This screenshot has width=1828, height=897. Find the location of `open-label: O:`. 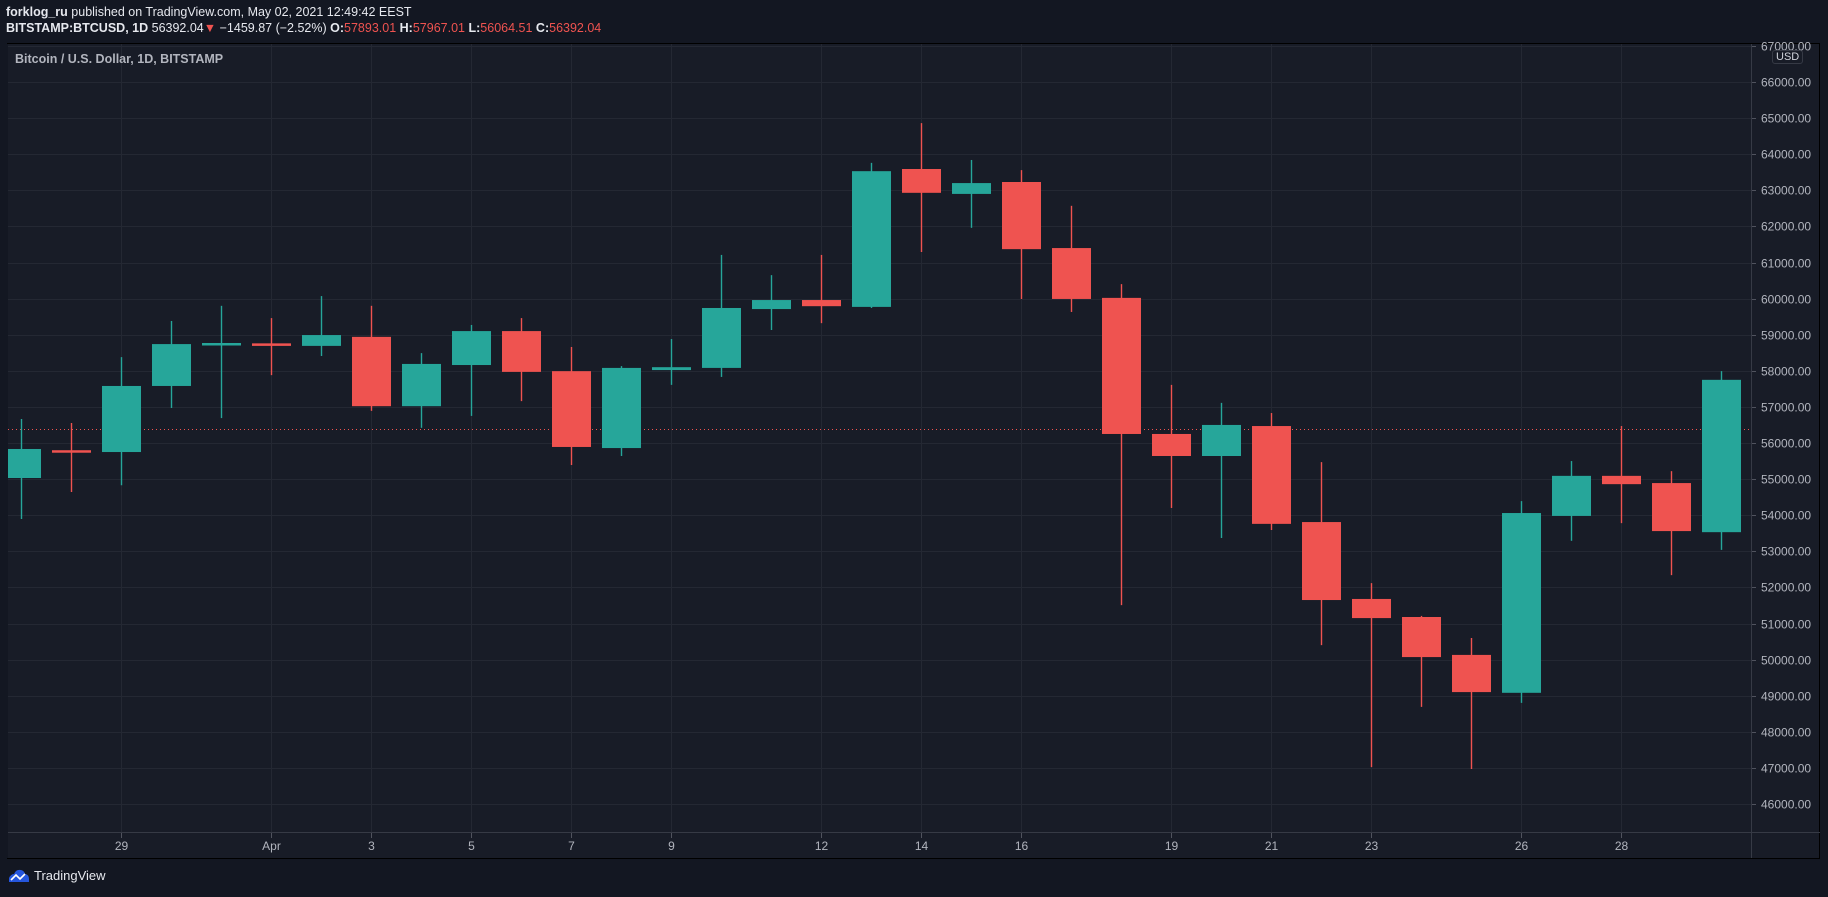

open-label: O: is located at coordinates (337, 28).